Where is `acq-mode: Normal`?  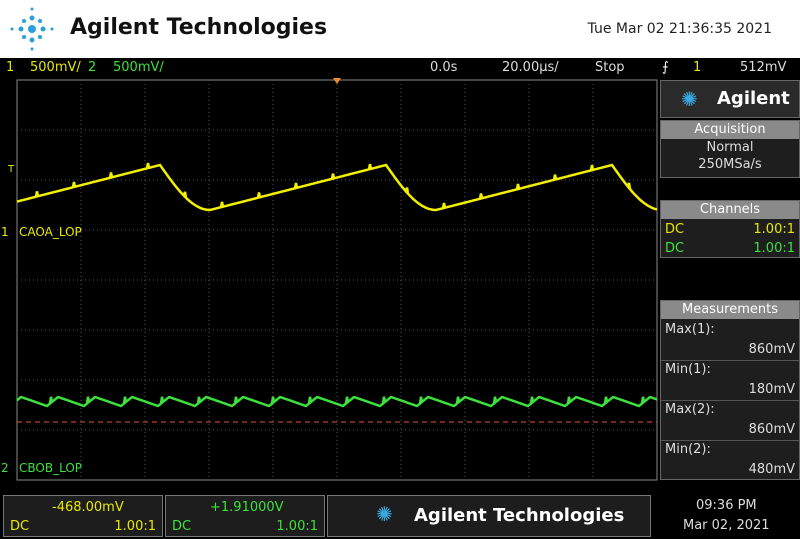
acq-mode: Normal is located at coordinates (730, 147).